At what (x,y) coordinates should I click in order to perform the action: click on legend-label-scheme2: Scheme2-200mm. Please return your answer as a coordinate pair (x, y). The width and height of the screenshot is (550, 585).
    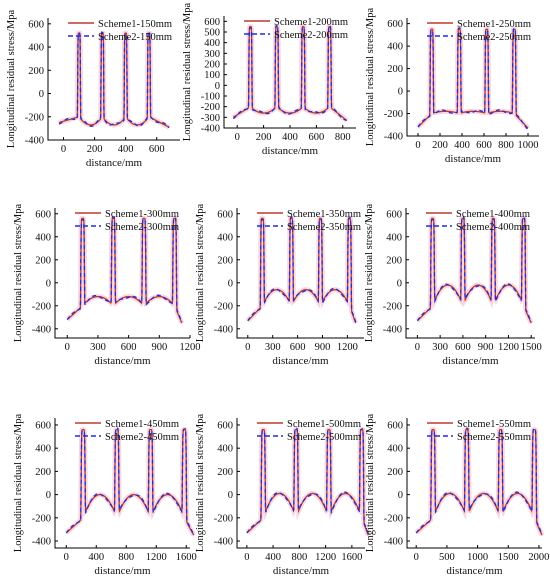
    Looking at the image, I should click on (311, 35).